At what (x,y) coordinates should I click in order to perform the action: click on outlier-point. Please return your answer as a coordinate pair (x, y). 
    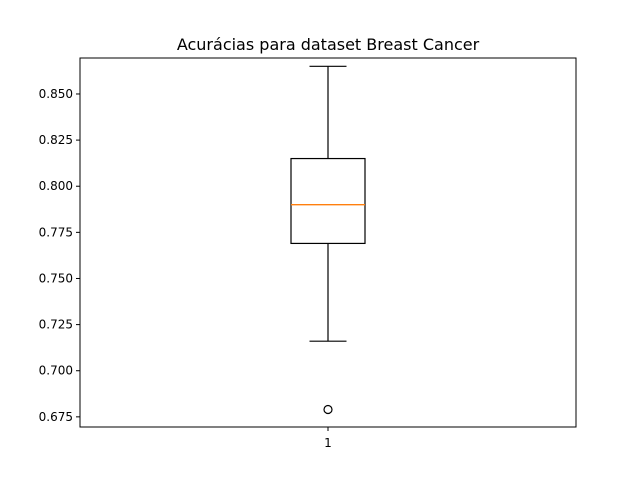
    Looking at the image, I should click on (328, 409).